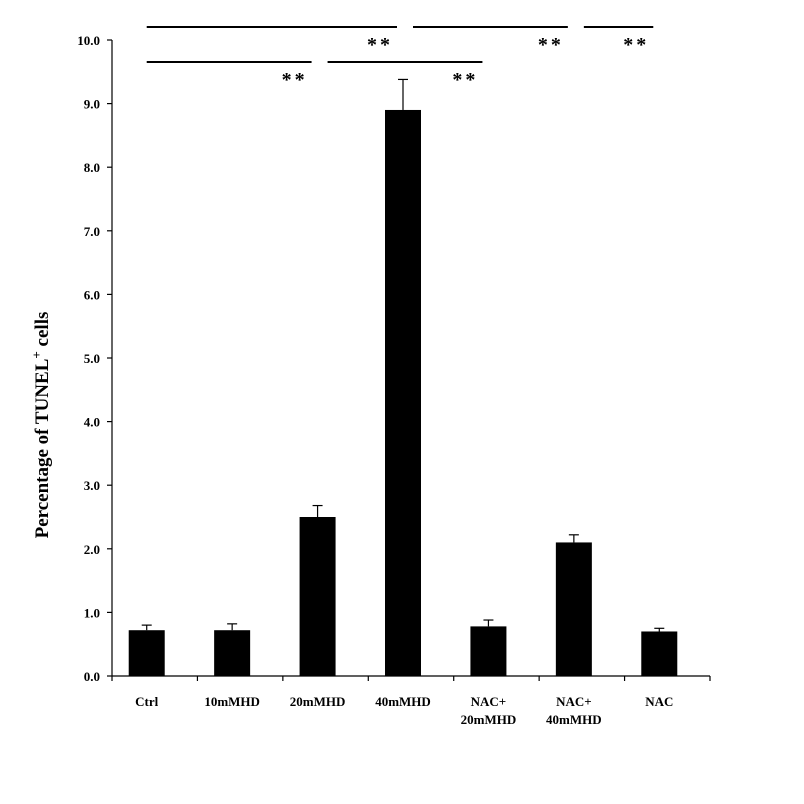 The height and width of the screenshot is (804, 804). Describe the element at coordinates (318, 701) in the screenshot. I see `x-tick-label: 20mMHD` at that location.